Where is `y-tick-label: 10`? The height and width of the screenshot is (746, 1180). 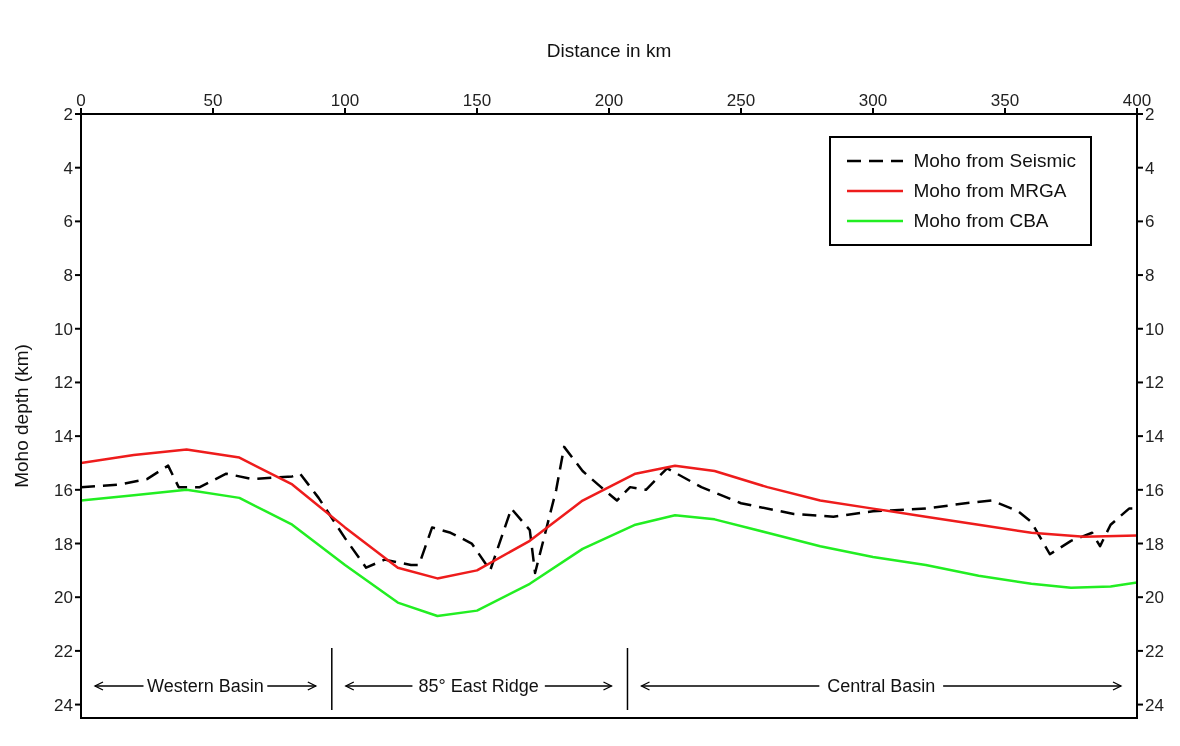 y-tick-label: 10 is located at coordinates (63, 329).